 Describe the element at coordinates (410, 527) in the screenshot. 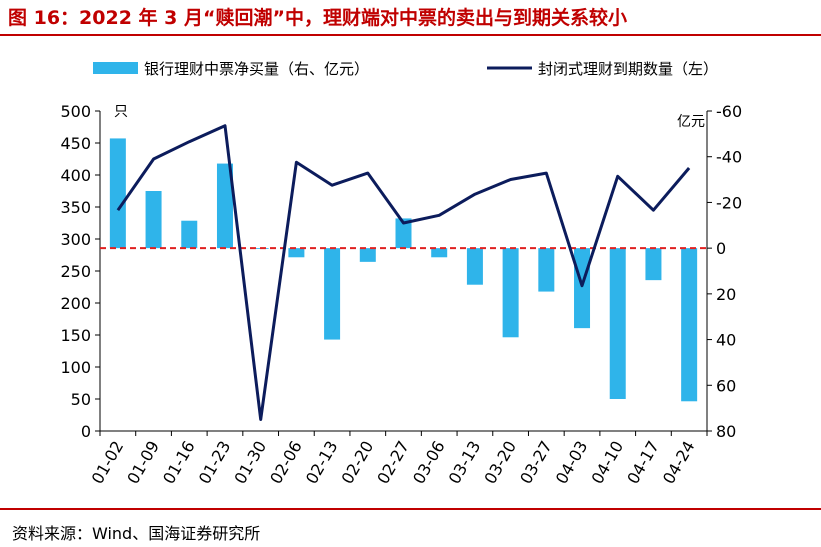

I see `source-bar: 资料来源：Wind、国海证券研究所` at that location.